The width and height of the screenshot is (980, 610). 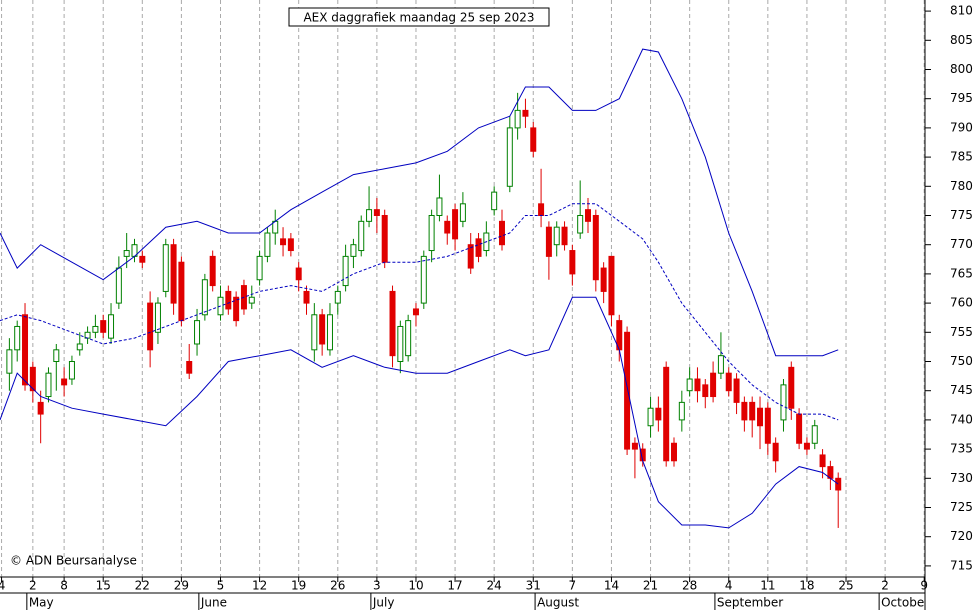 I want to click on y-tick-label: 785, so click(x=961, y=157).